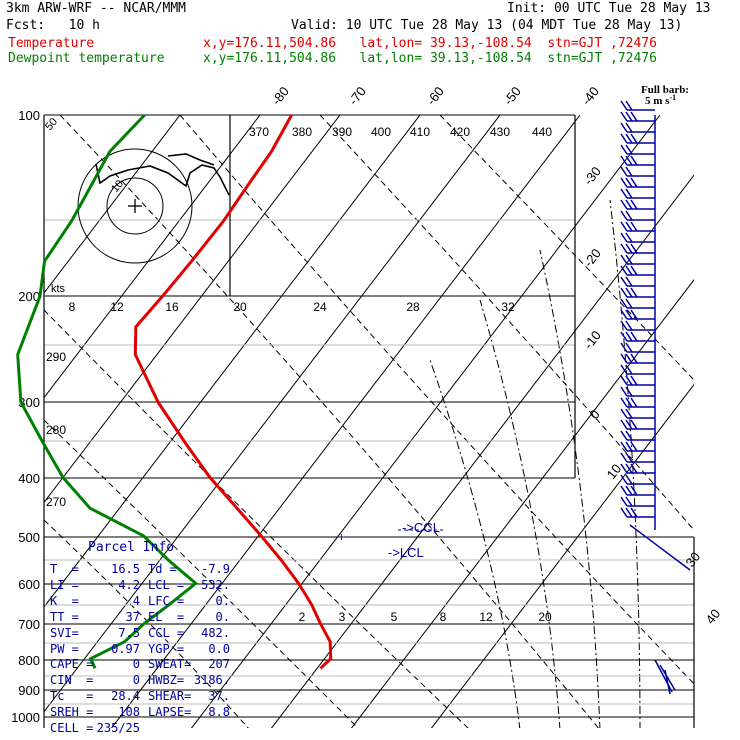 This screenshot has height=740, width=740. Describe the element at coordinates (655, 397) in the screenshot. I see `wind-barbs` at that location.